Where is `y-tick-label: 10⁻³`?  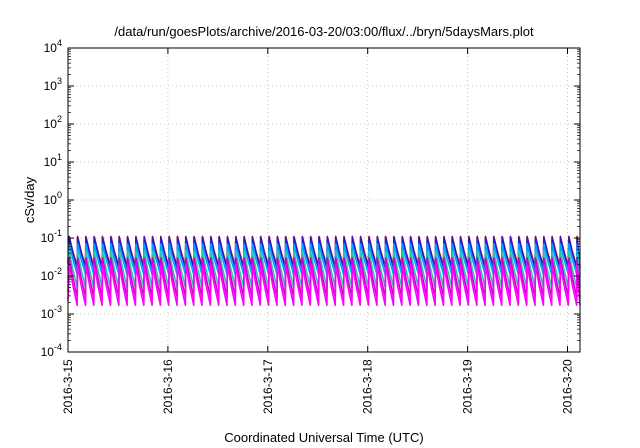
y-tick-label: 10⁻³ is located at coordinates (51, 312).